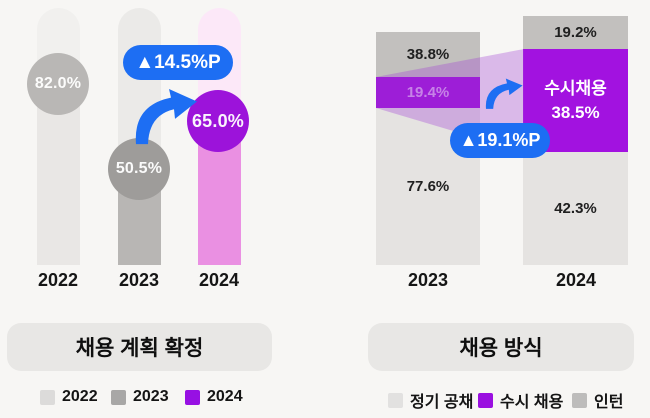 Image resolution: width=650 pixels, height=418 pixels. Describe the element at coordinates (47, 397) in the screenshot. I see `legend-swatch-2022` at that location.